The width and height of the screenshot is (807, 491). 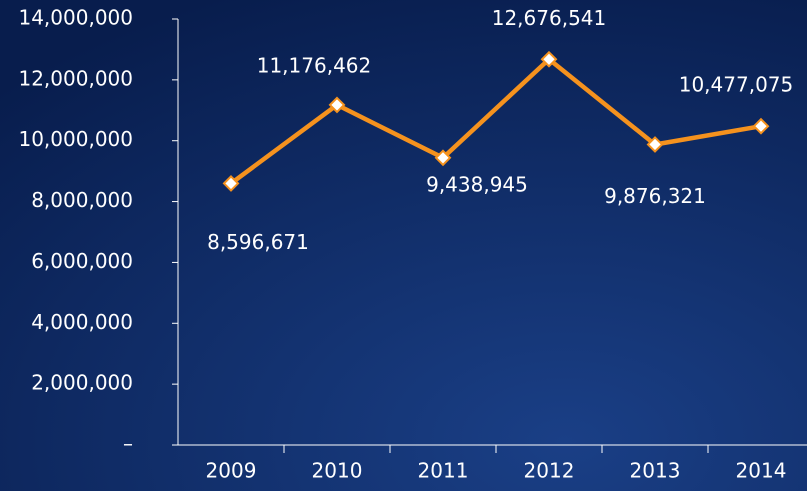 What do you see at coordinates (75, 139) in the screenshot?
I see `y-tick-label: 10,000,000` at bounding box center [75, 139].